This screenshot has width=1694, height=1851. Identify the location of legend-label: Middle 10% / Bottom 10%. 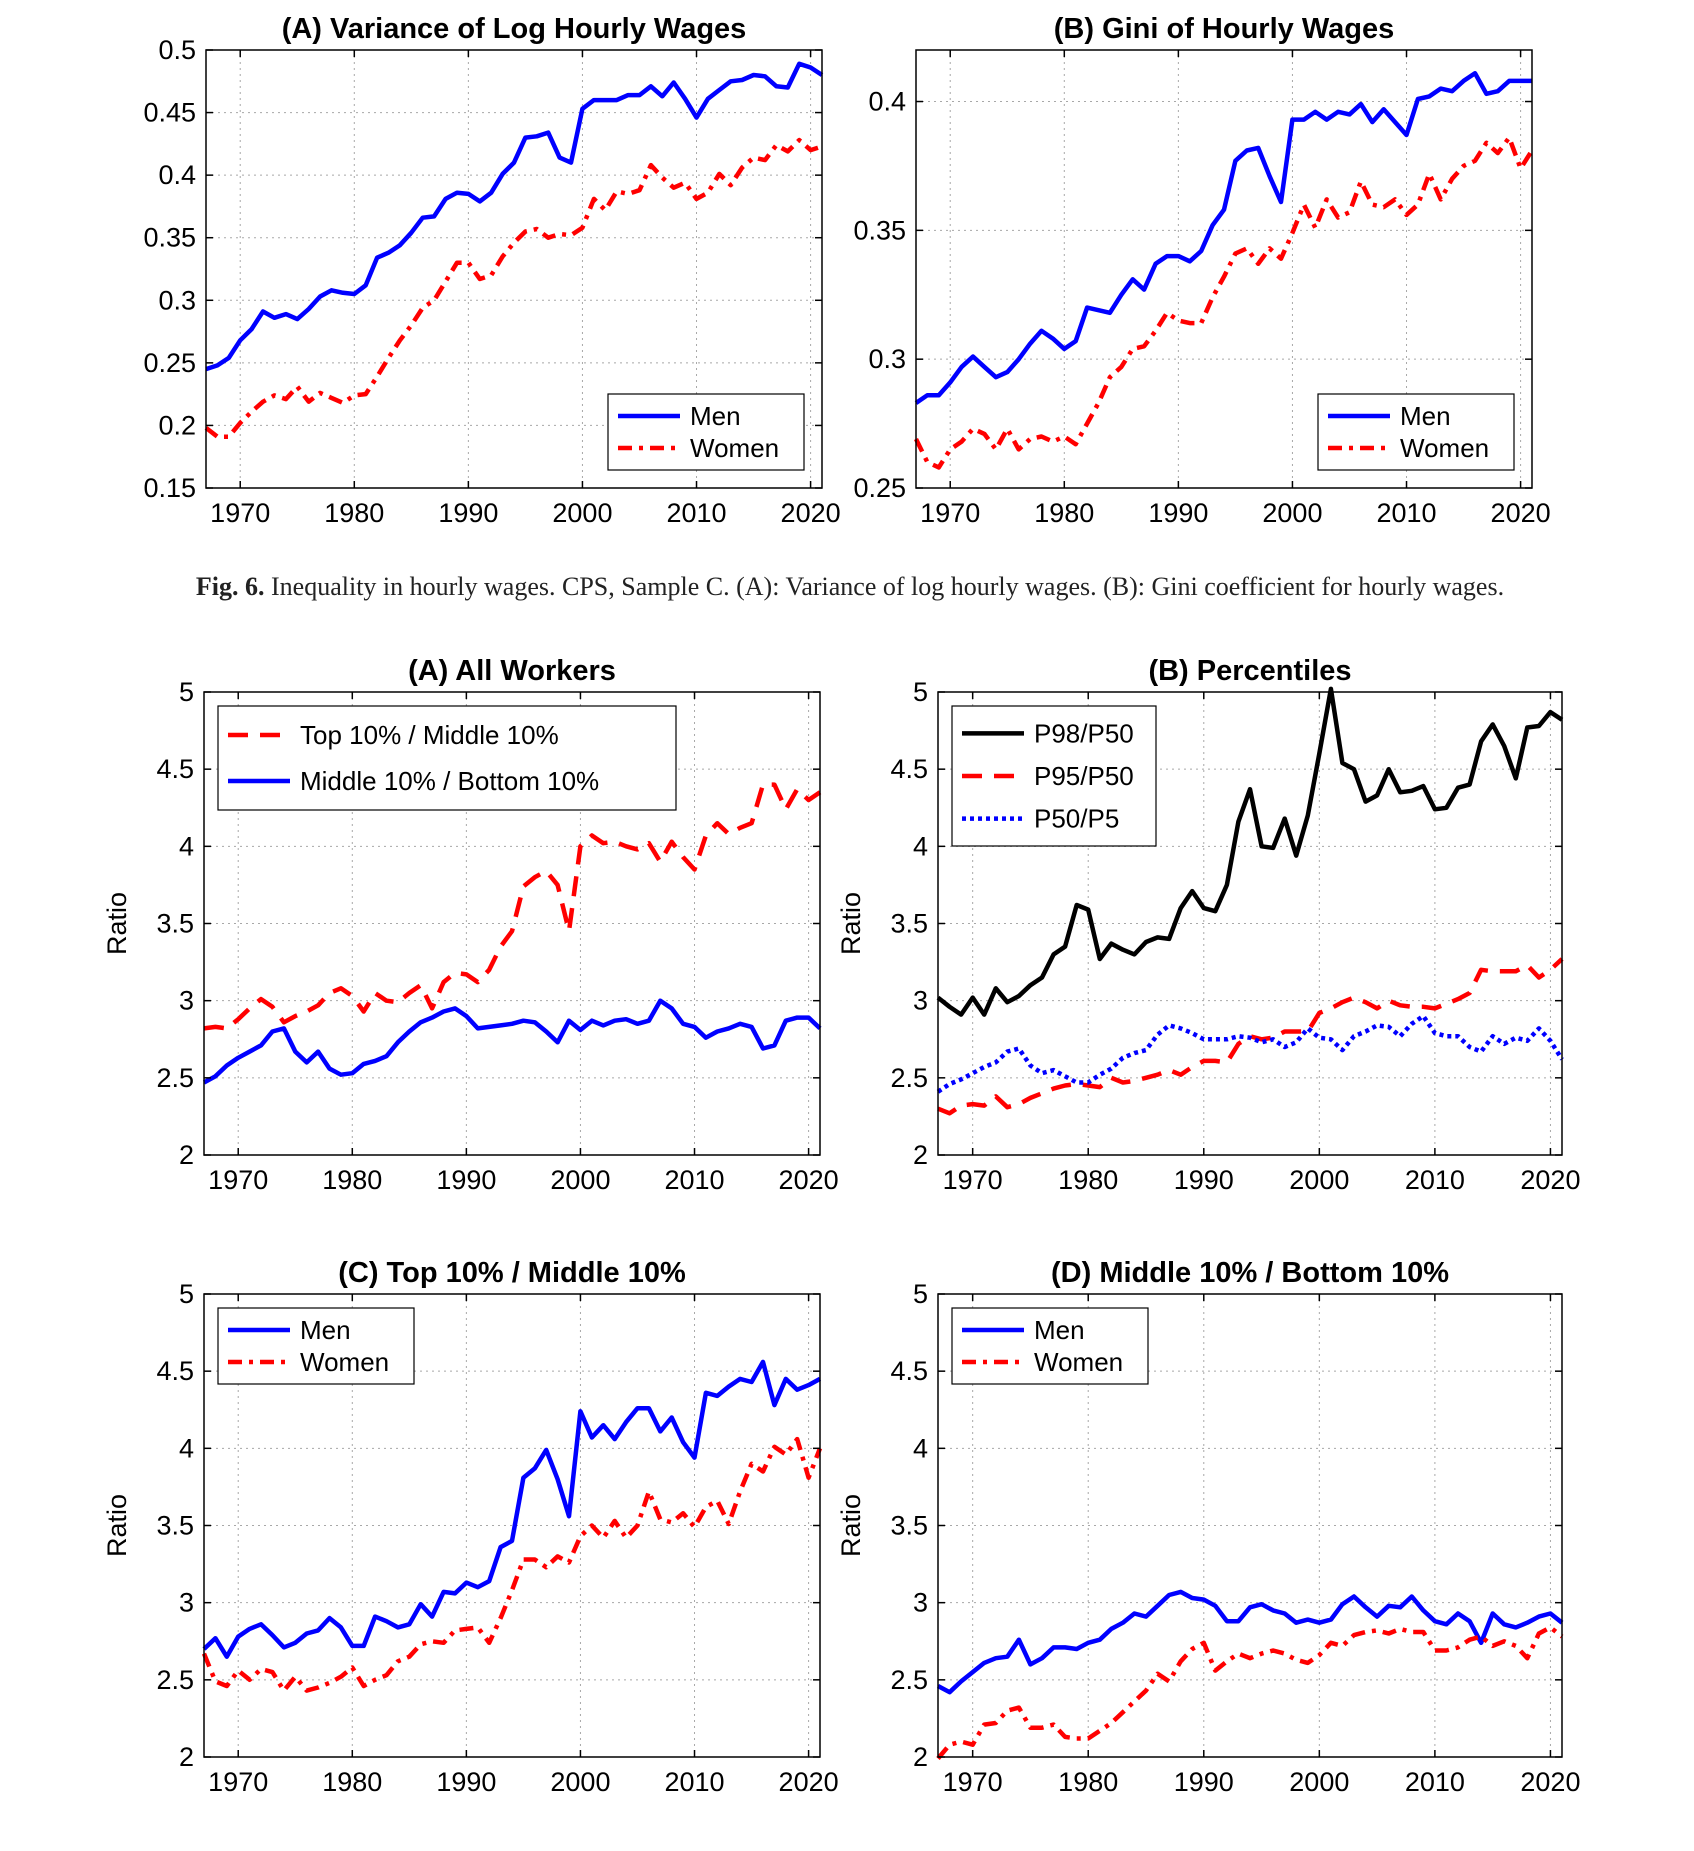
(449, 781).